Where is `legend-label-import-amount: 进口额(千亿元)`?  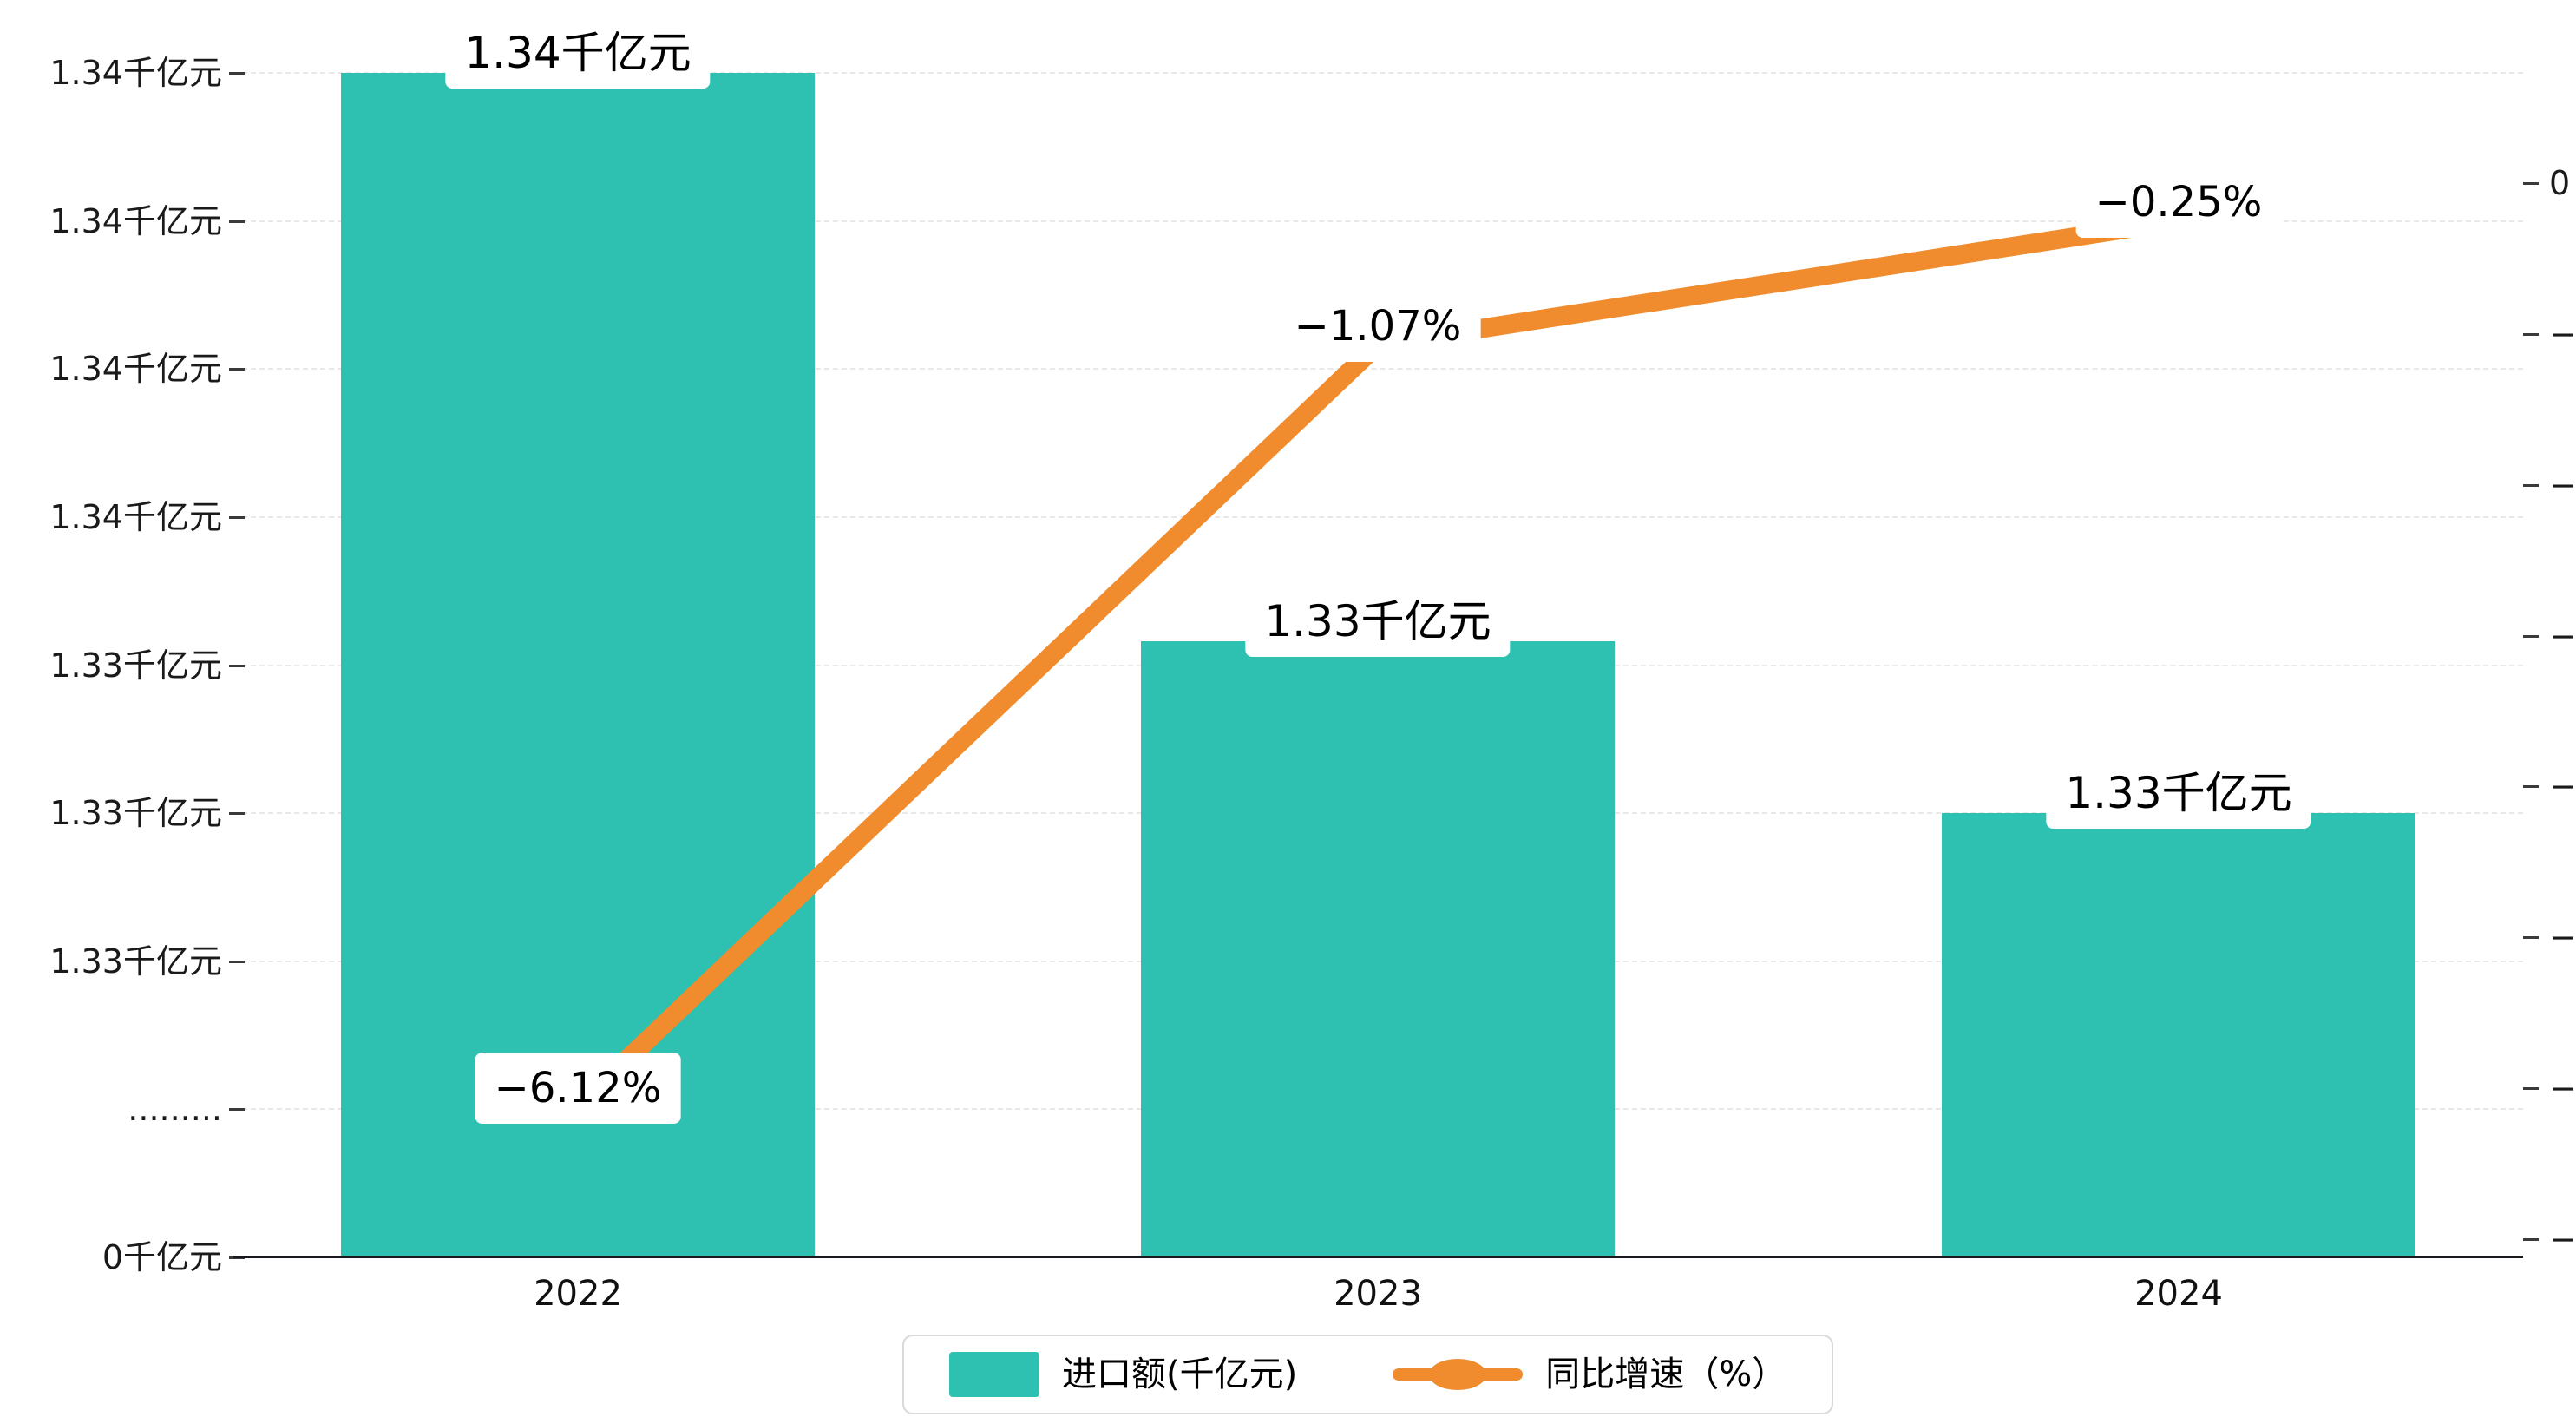 legend-label-import-amount: 进口额(千亿元) is located at coordinates (1180, 1374).